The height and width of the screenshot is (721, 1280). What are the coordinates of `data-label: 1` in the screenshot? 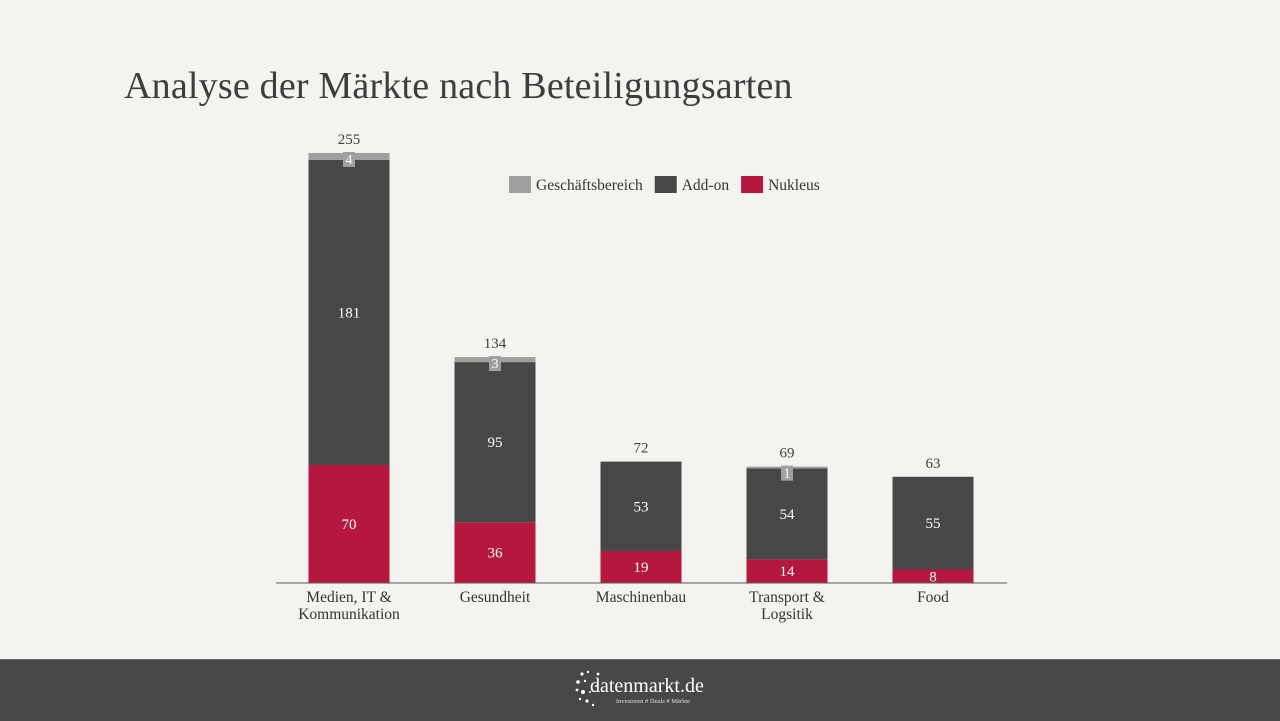 It's located at (787, 474).